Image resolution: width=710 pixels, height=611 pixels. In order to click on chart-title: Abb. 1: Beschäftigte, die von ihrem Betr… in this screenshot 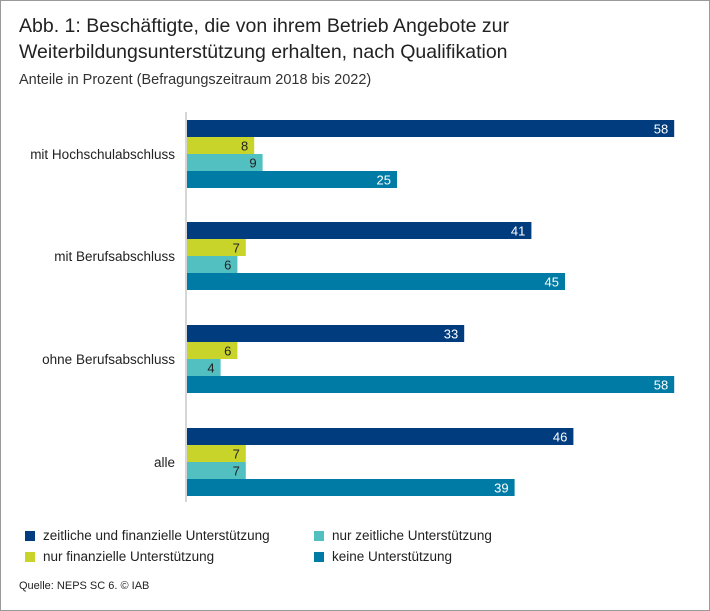, I will do `click(264, 39)`.